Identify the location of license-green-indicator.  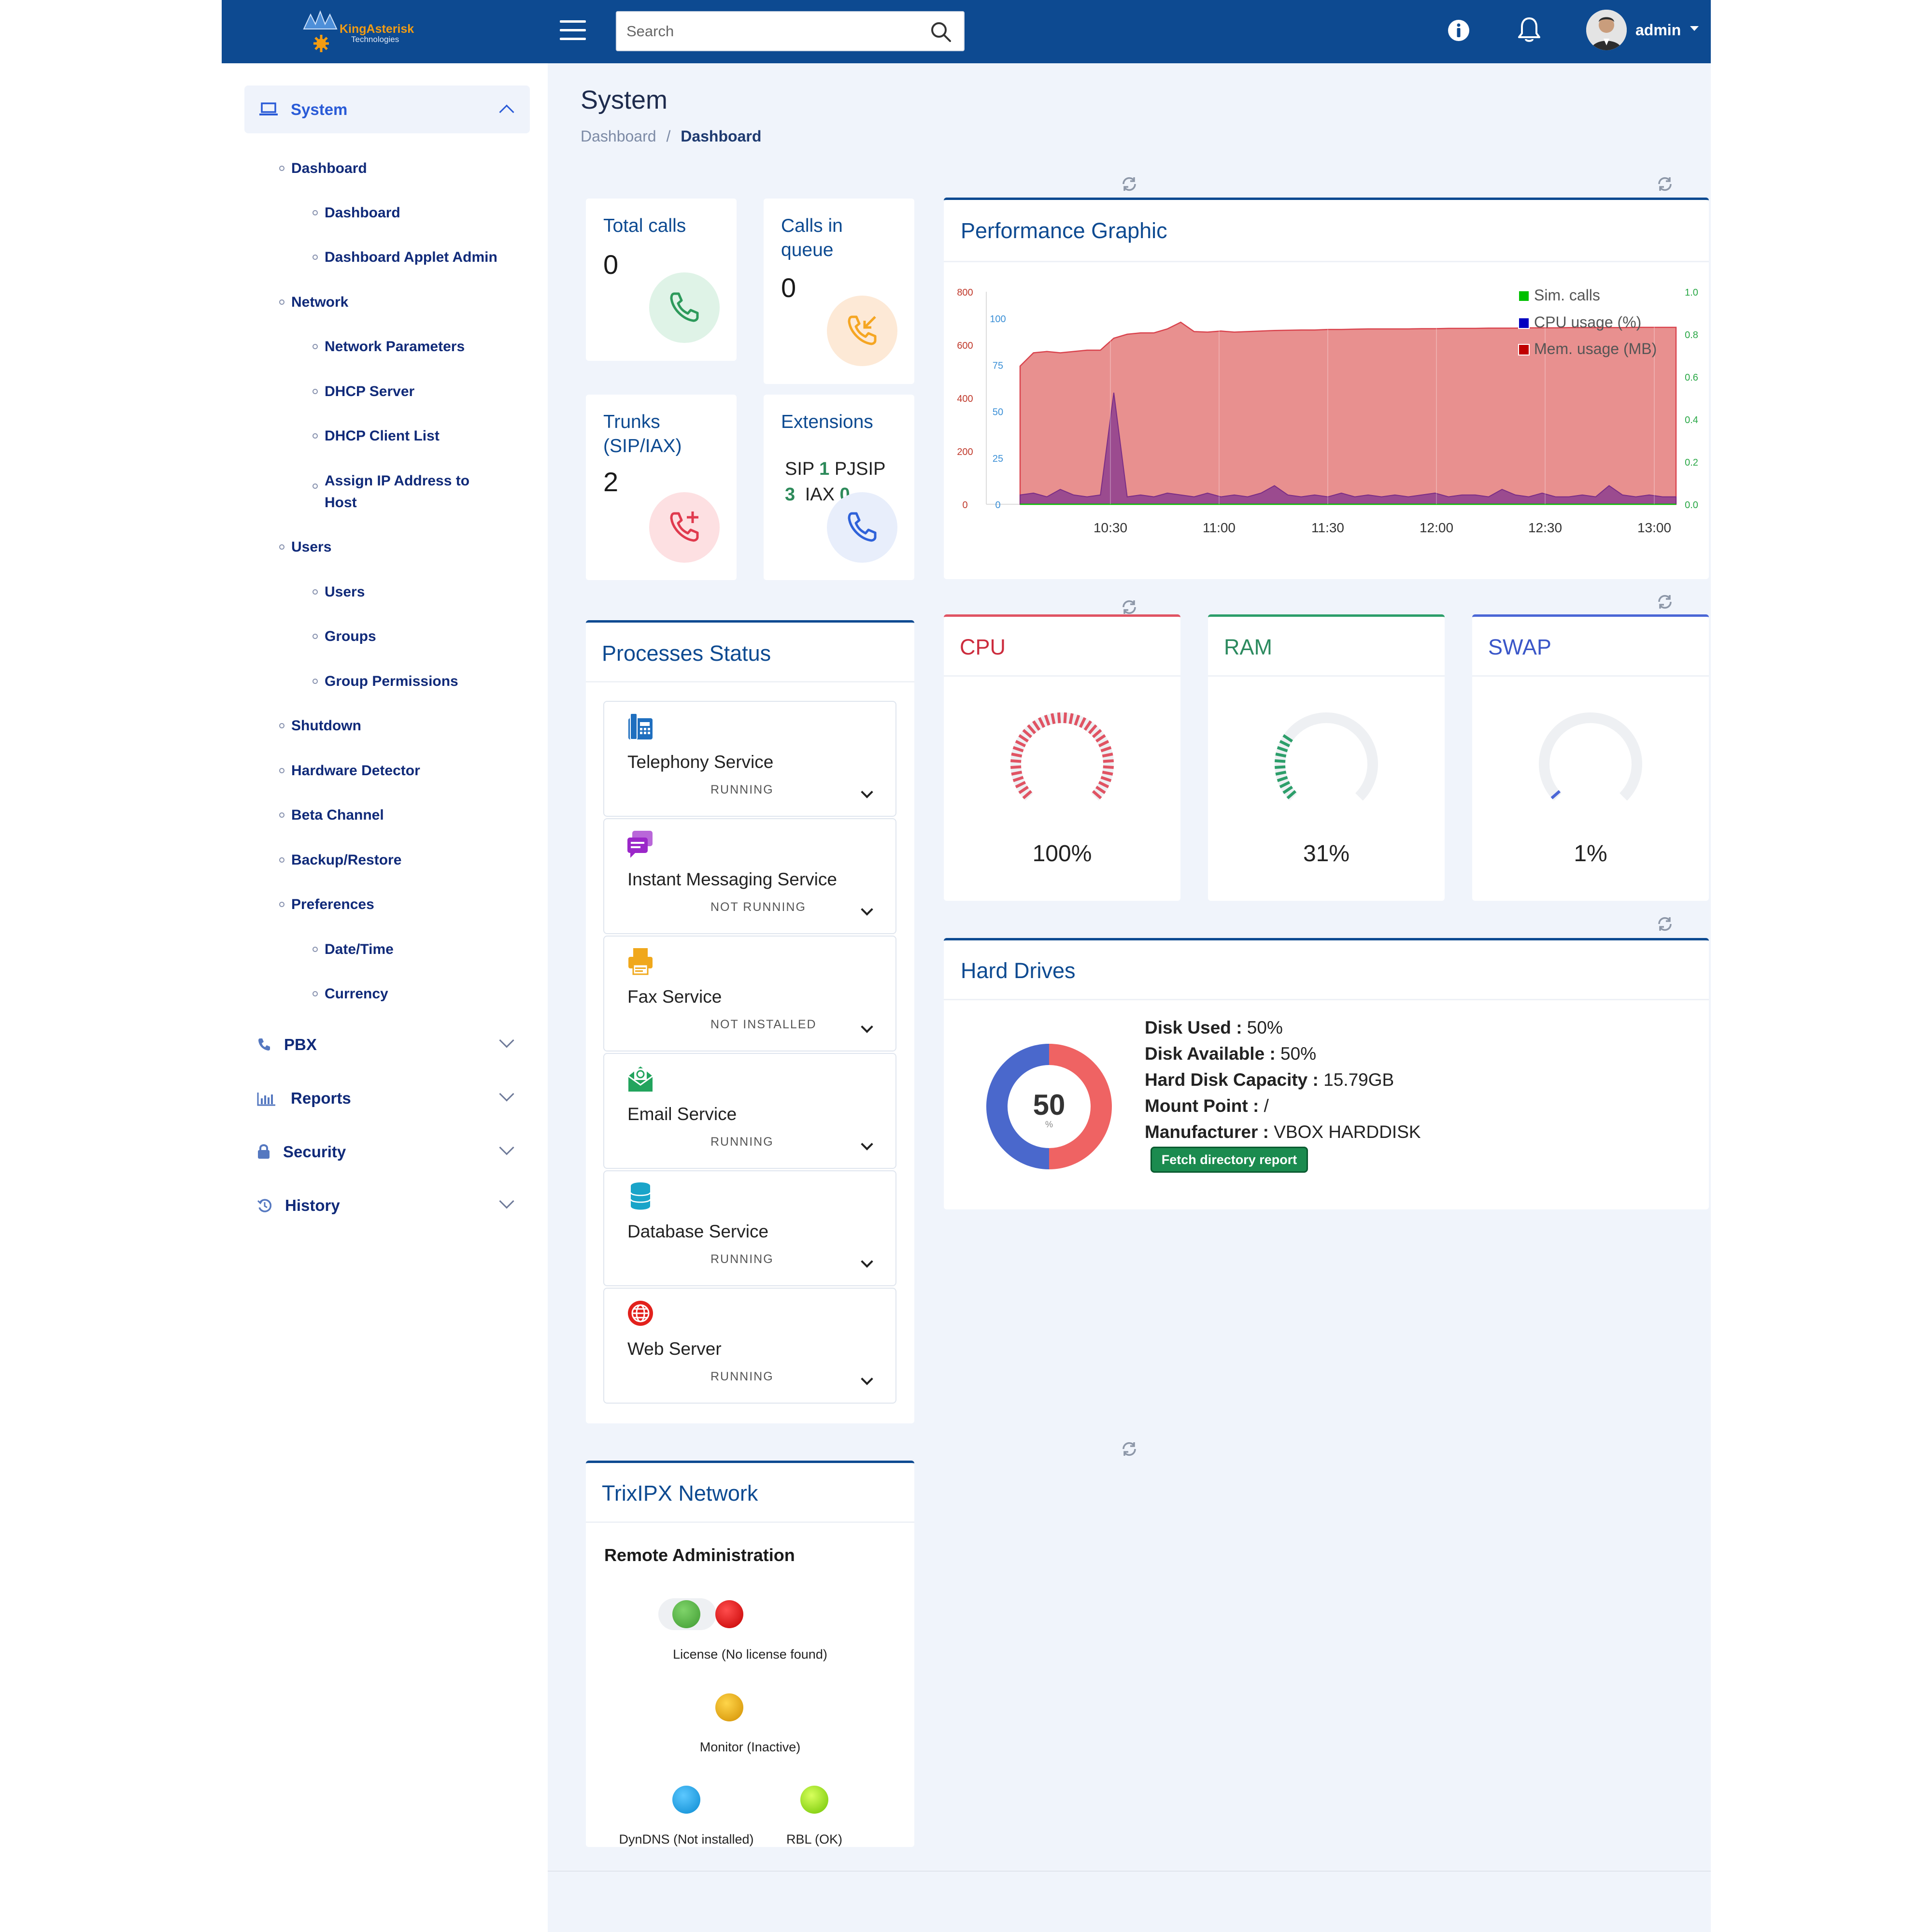
(686, 1614).